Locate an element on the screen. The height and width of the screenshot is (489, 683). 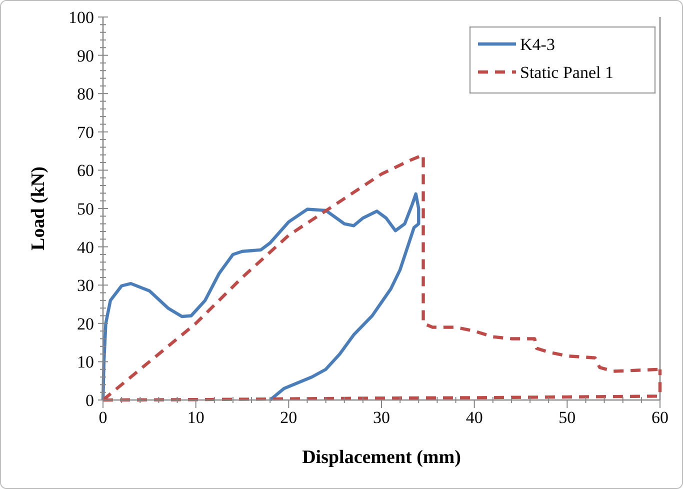
y-tick-label: 60 is located at coordinates (85, 170).